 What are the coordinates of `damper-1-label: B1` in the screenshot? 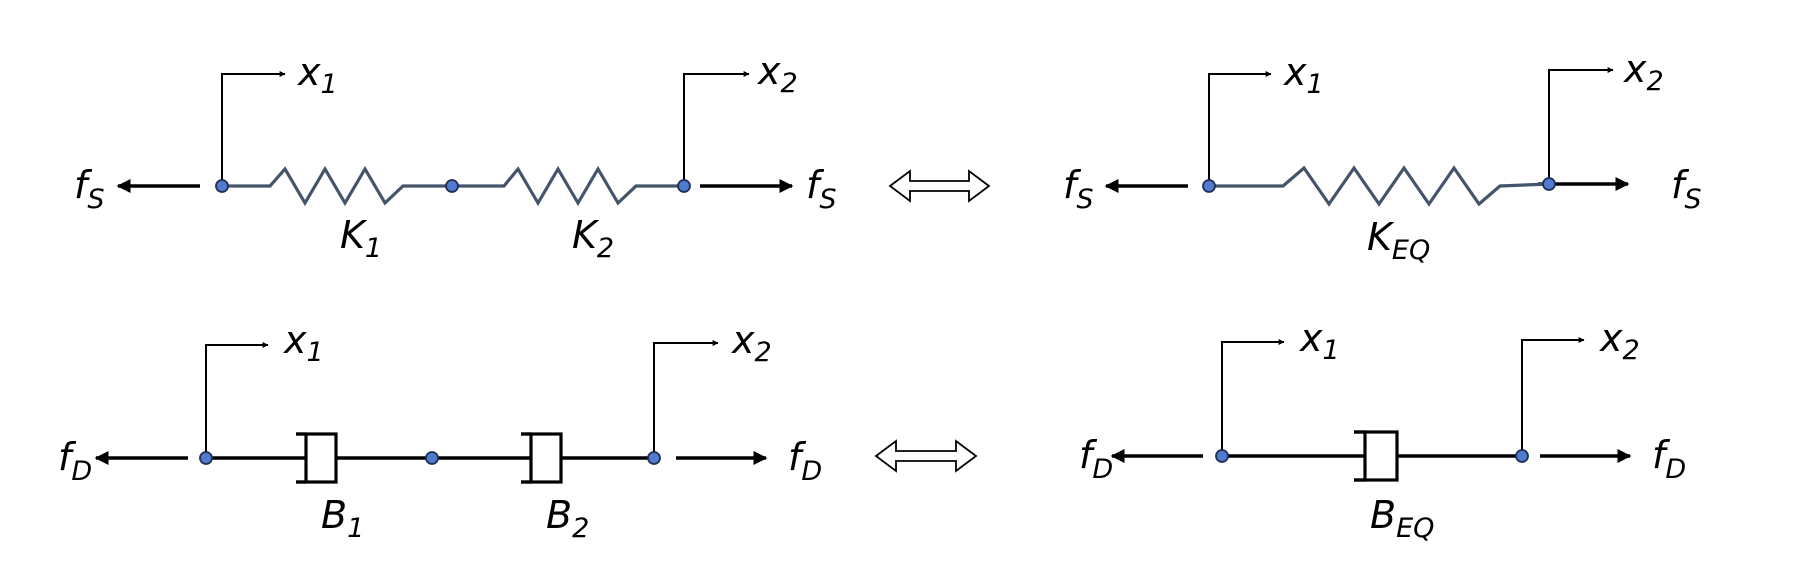 It's located at (342, 518).